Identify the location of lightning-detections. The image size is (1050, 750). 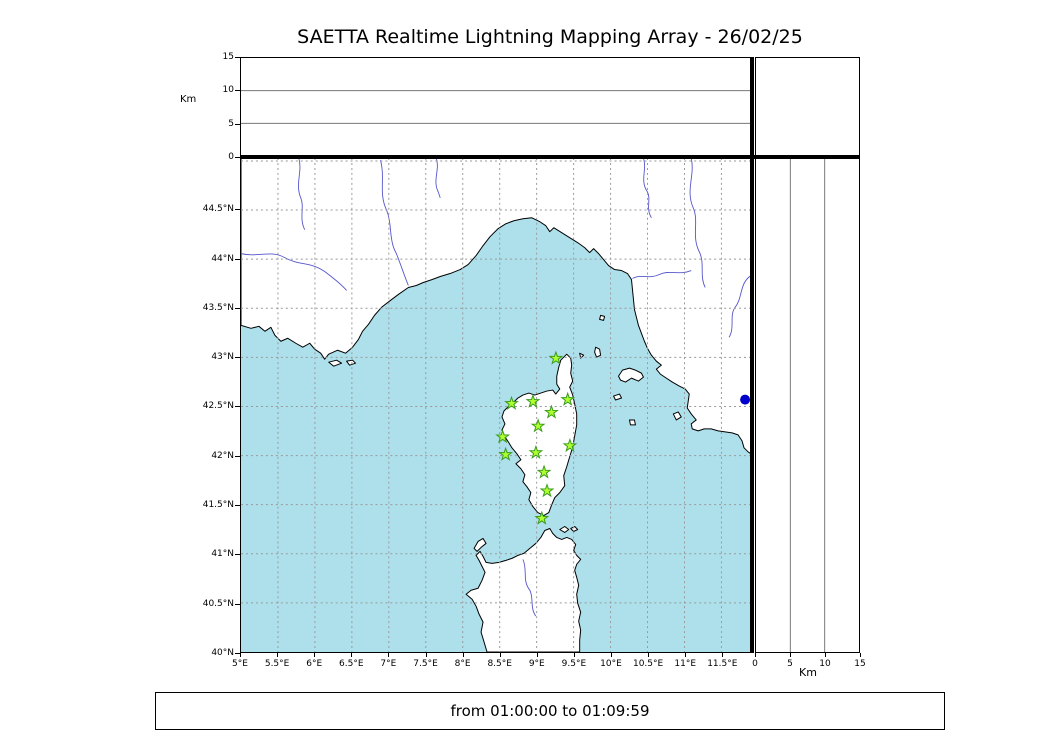
(745, 399).